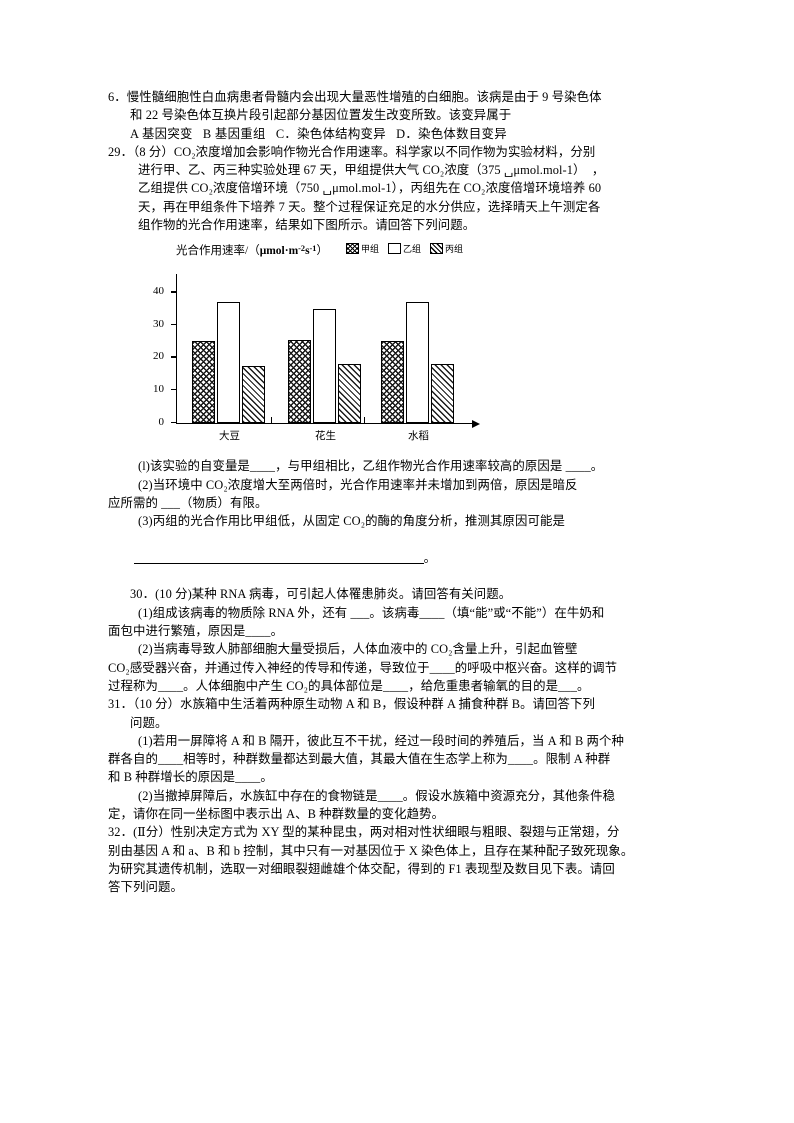 This screenshot has width=794, height=1123. Describe the element at coordinates (392, 382) in the screenshot. I see `bar-水稻-甲组` at that location.